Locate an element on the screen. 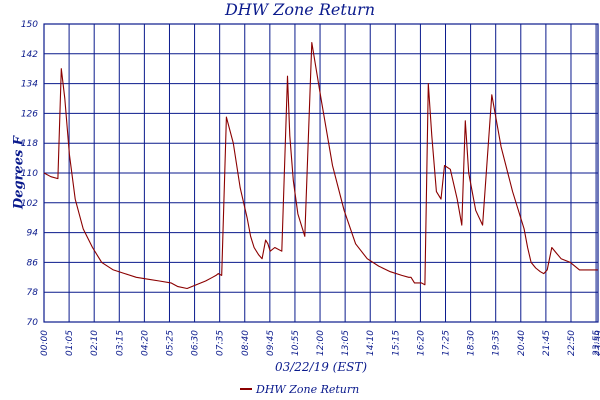  y-tick-label: 110 is located at coordinates (29, 174).